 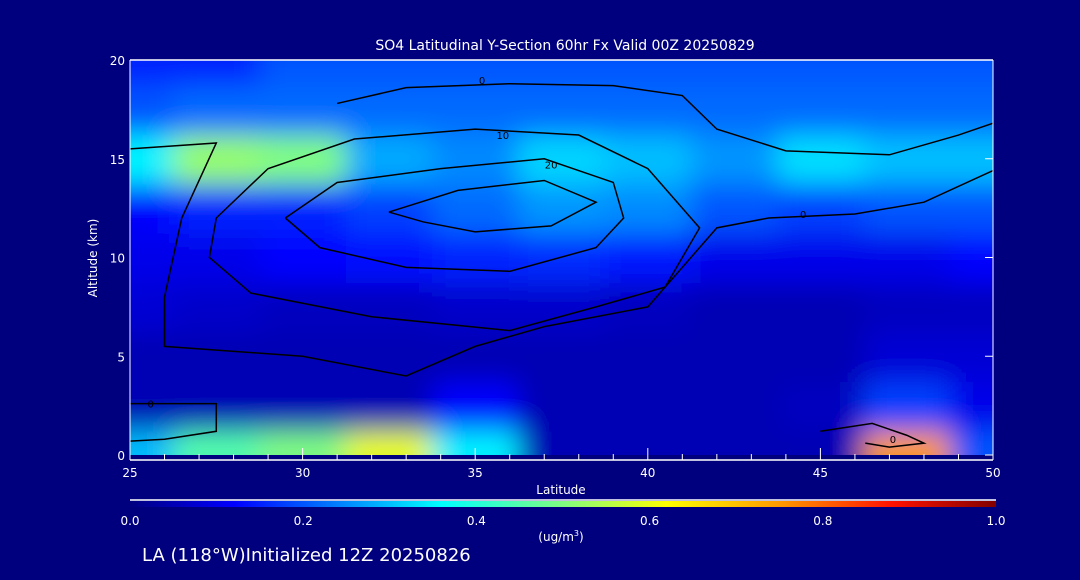 What do you see at coordinates (306, 555) in the screenshot?
I see `initialization-label: LA (118°W)Initialized 12Z 20250826` at bounding box center [306, 555].